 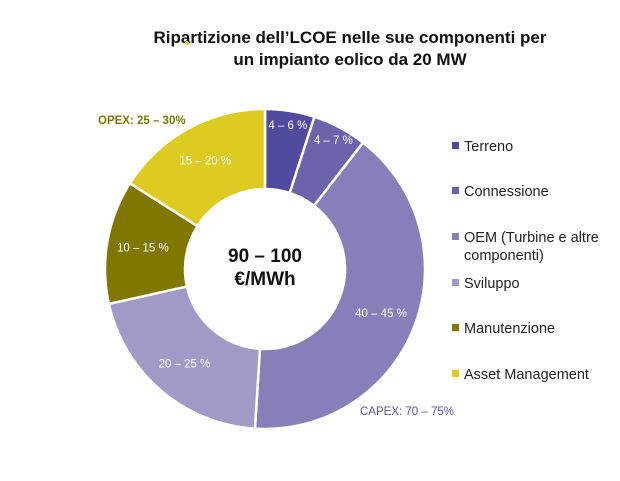 I want to click on legend-item-terreno: Terreno, so click(x=482, y=147).